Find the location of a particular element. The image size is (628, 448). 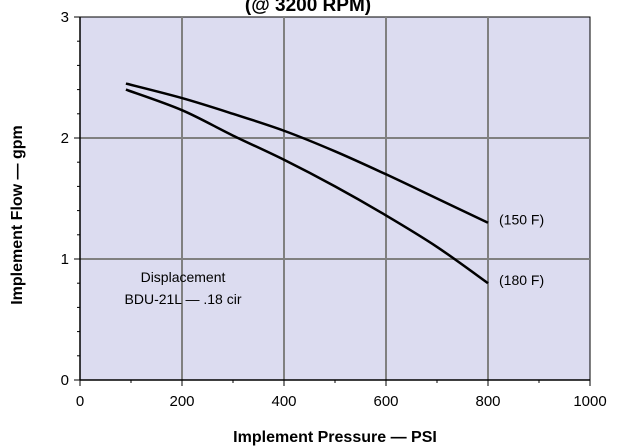

x-tick-label: 200 is located at coordinates (181, 401).